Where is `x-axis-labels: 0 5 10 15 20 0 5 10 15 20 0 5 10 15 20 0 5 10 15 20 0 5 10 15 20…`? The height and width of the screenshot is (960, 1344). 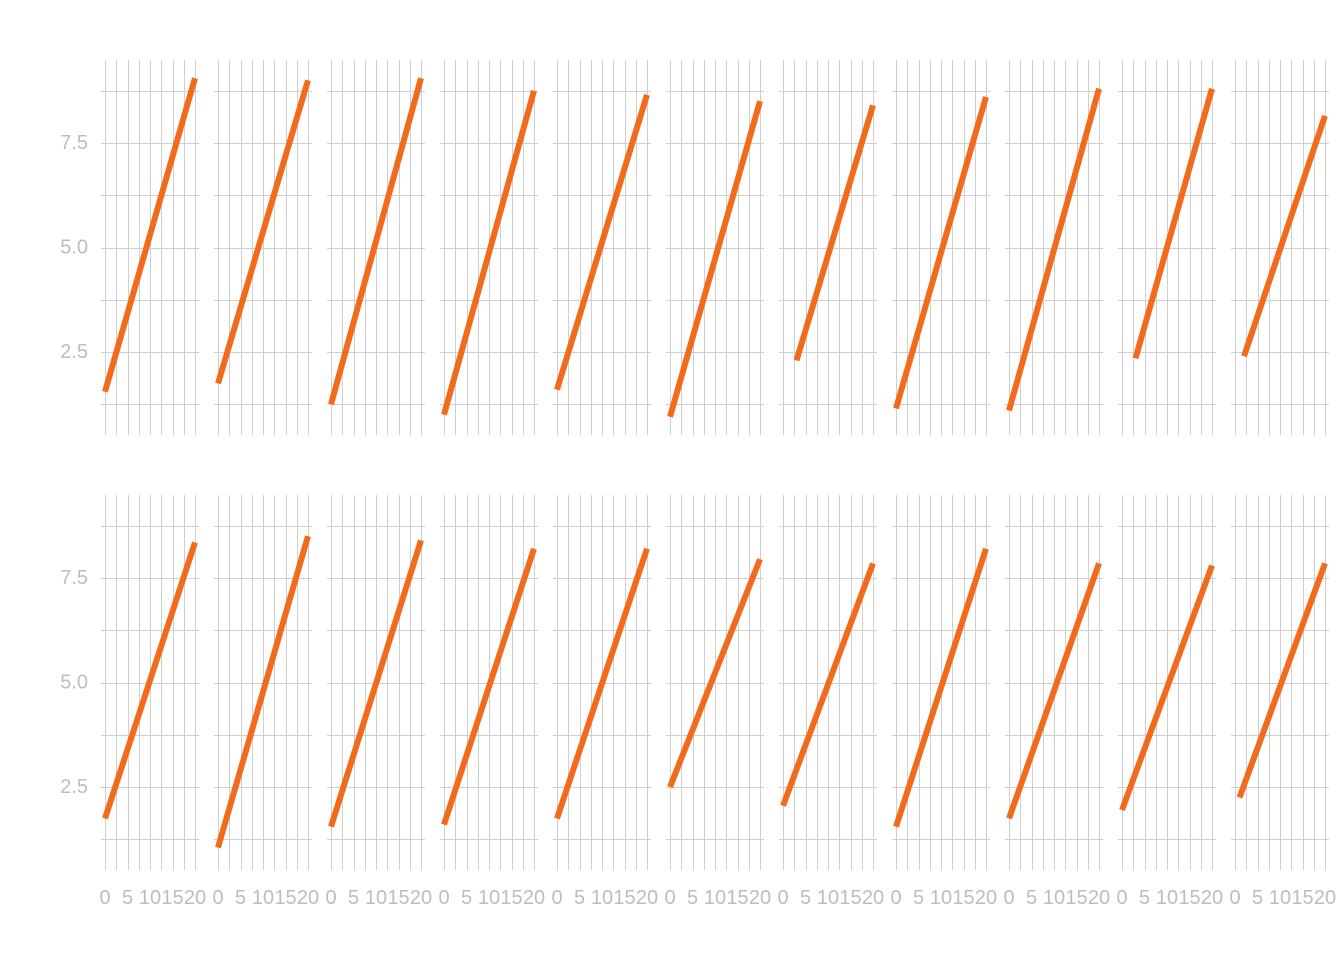
x-axis-labels: 0 5 10 15 20 0 5 10 15 20 0 5 10 15 20 0 5 10 15 20 0 5 10 15 20… is located at coordinates (717, 898).